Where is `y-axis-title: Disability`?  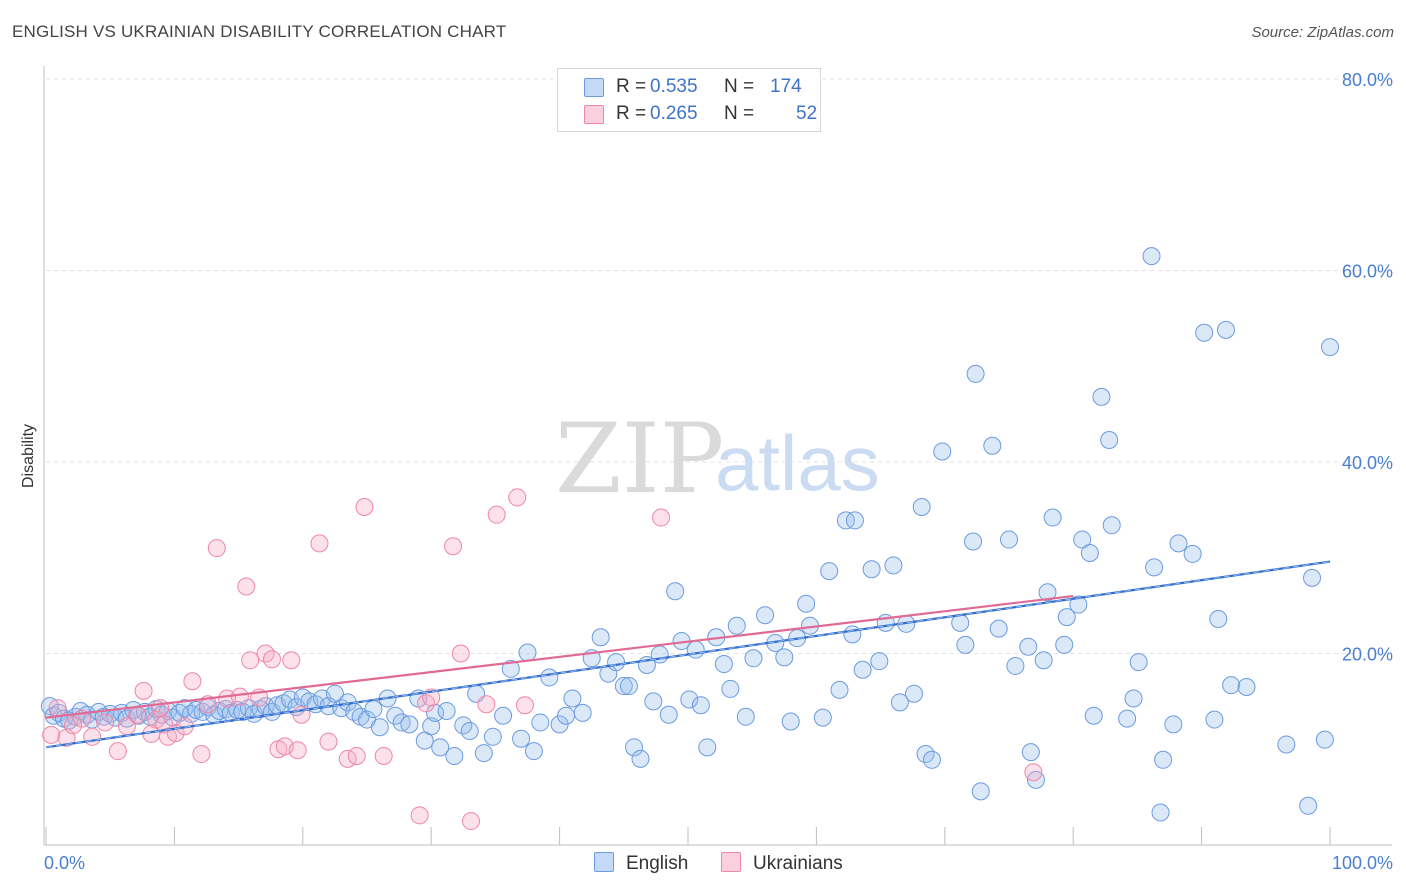 y-axis-title: Disability is located at coordinates (28, 456).